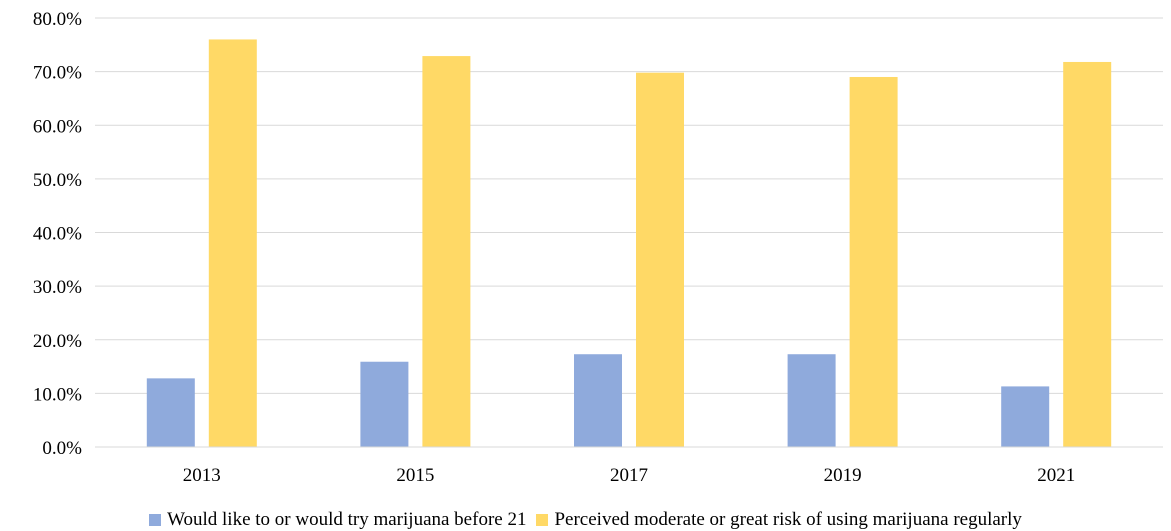 The height and width of the screenshot is (531, 1171). What do you see at coordinates (57, 341) in the screenshot?
I see `y-tick-label: 20.0%` at bounding box center [57, 341].